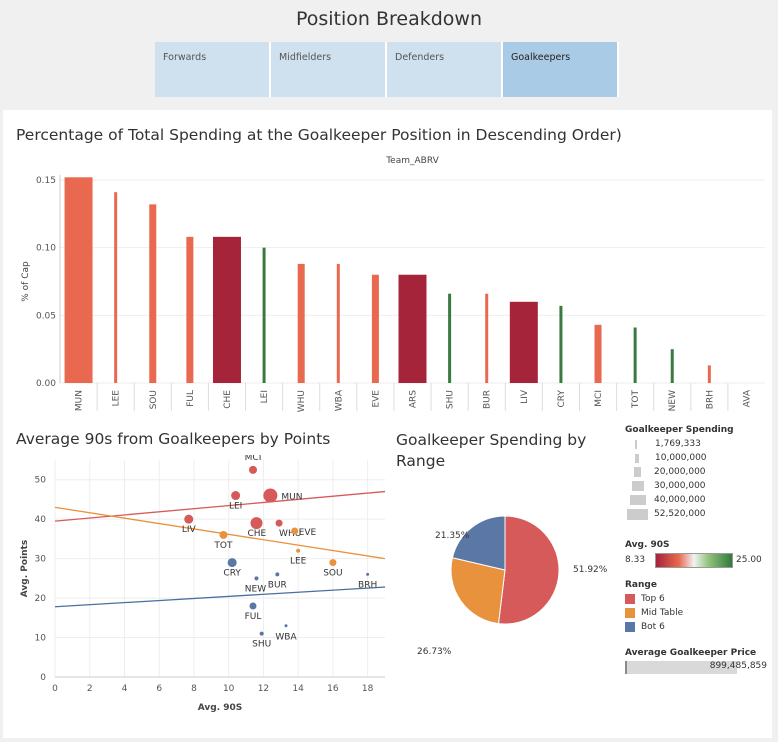 This screenshot has height=742, width=778. What do you see at coordinates (302, 401) in the screenshot?
I see `bar-x-tick-label: WHU` at bounding box center [302, 401].